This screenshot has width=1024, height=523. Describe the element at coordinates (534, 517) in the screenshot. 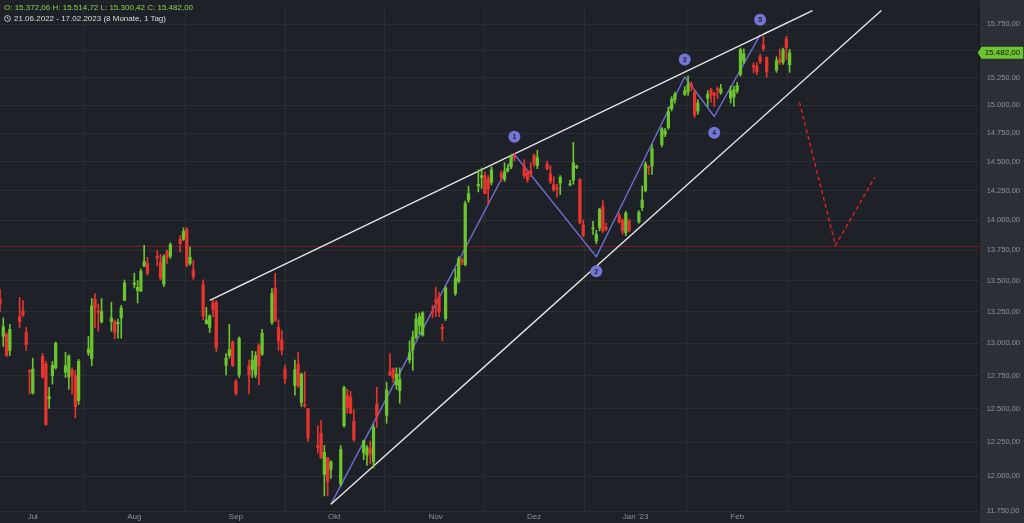

I see `x-tick-label: Dez` at that location.